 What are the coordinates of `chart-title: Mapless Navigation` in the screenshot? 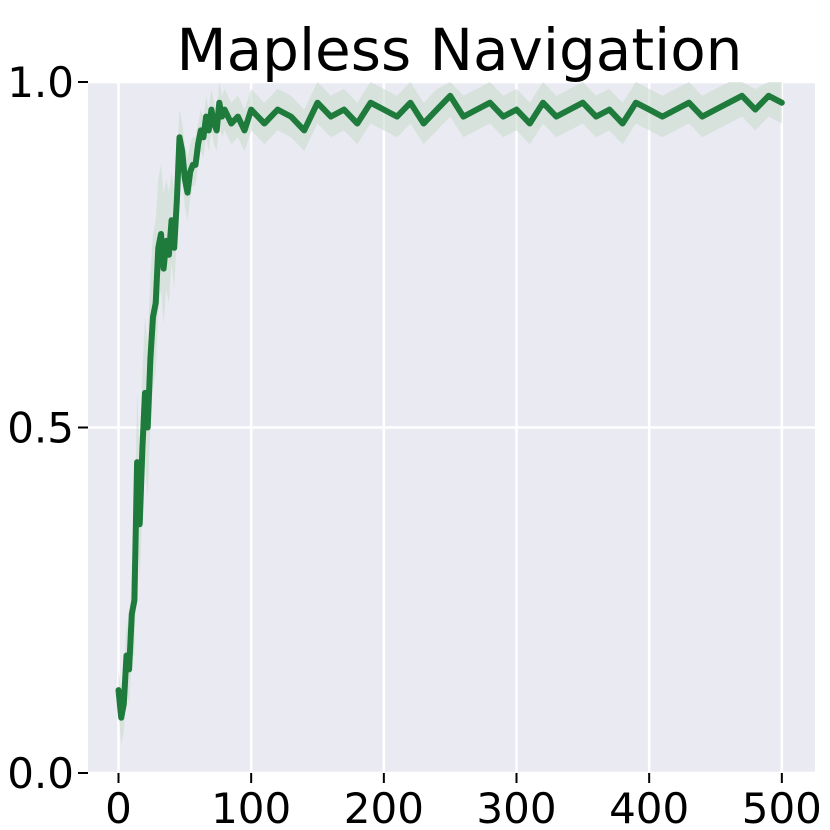 It's located at (460, 50).